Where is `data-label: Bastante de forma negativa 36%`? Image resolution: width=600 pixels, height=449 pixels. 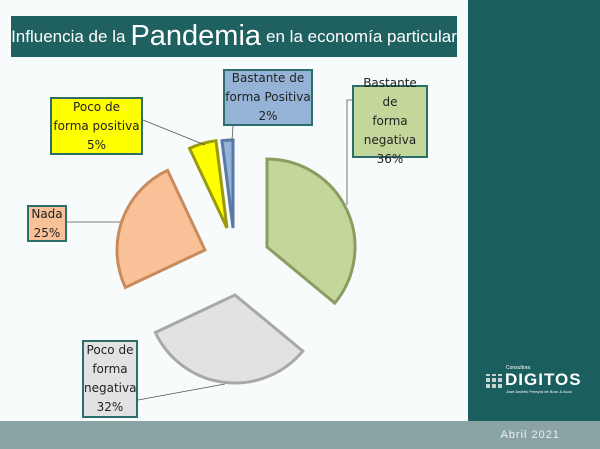
data-label: Bastante de forma negativa 36% is located at coordinates (390, 121).